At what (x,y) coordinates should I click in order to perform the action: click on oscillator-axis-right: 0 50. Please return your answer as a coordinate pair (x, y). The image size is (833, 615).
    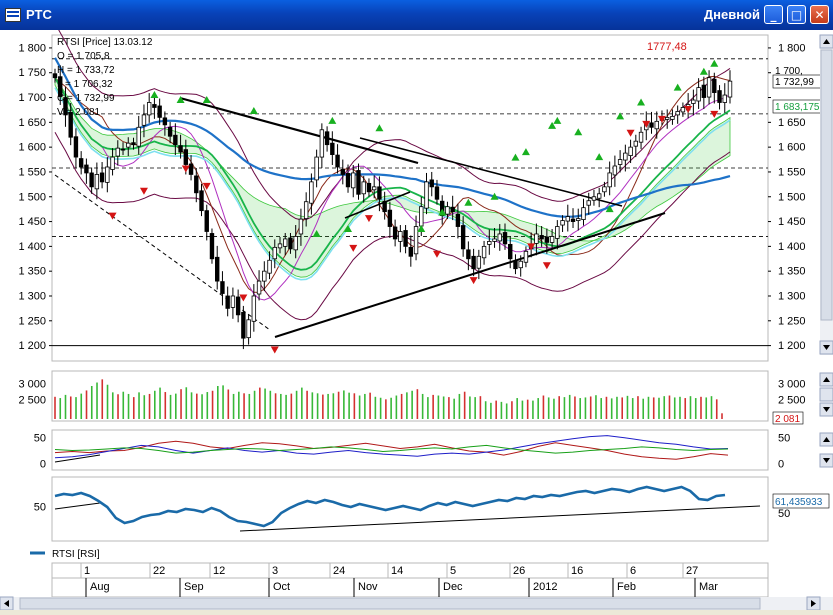
    Looking at the image, I should click on (784, 452).